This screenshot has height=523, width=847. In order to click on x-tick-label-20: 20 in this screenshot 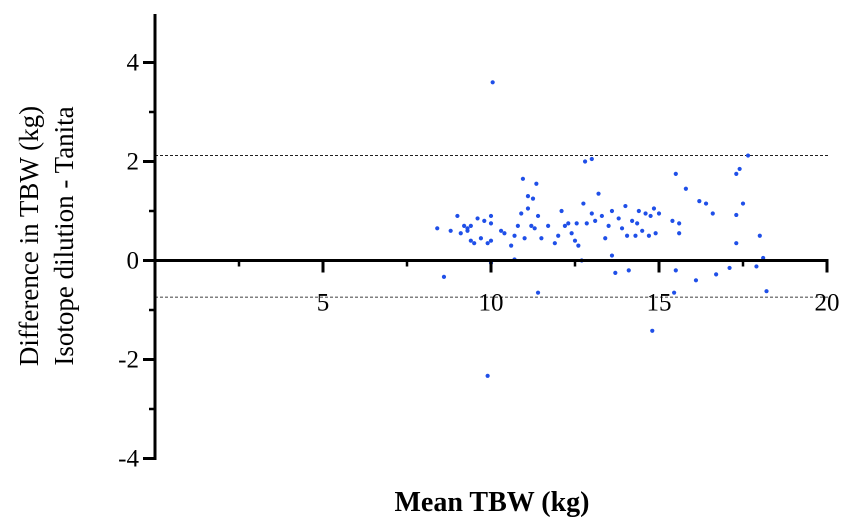, I will do `click(827, 303)`.